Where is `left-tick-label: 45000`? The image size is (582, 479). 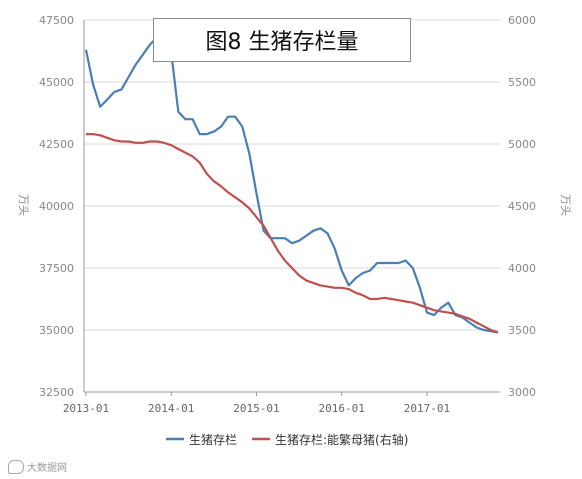 left-tick-label: 45000 is located at coordinates (56, 82).